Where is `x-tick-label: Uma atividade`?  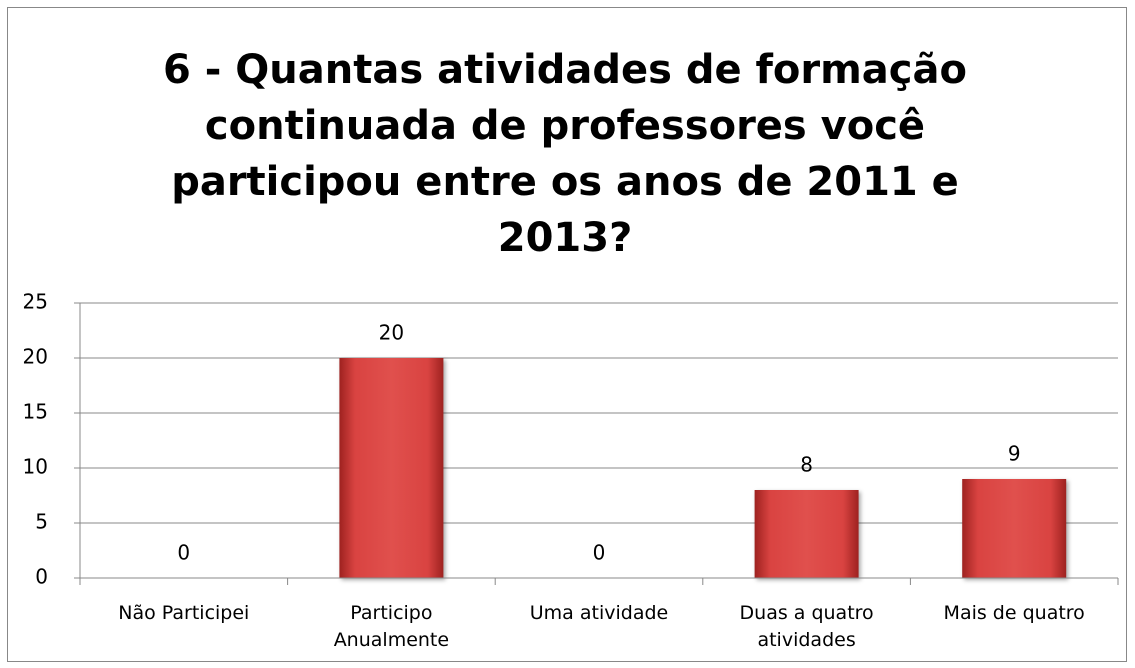 x-tick-label: Uma atividade is located at coordinates (599, 613).